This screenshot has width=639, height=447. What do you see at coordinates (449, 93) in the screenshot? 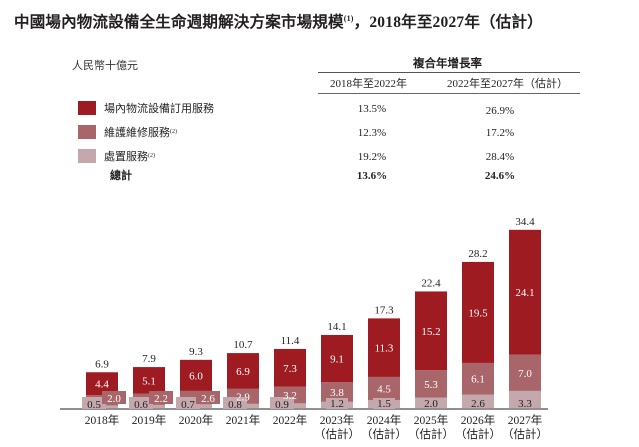
I see `cagr-columns-rule` at bounding box center [449, 93].